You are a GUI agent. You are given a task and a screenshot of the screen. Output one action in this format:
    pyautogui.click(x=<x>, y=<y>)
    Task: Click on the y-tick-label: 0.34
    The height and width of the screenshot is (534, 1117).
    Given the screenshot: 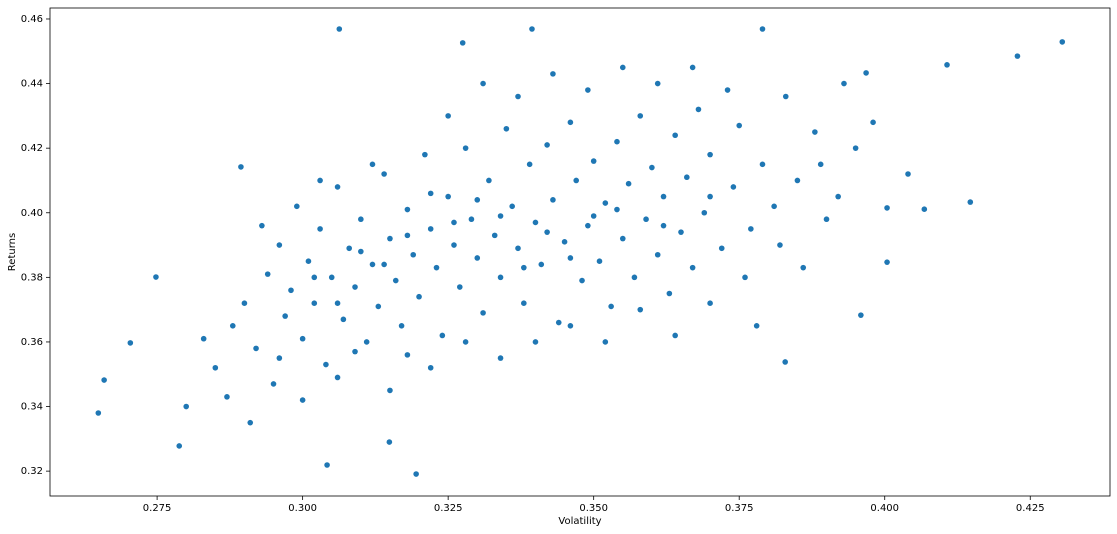 What is the action you would take?
    pyautogui.click(x=32, y=407)
    